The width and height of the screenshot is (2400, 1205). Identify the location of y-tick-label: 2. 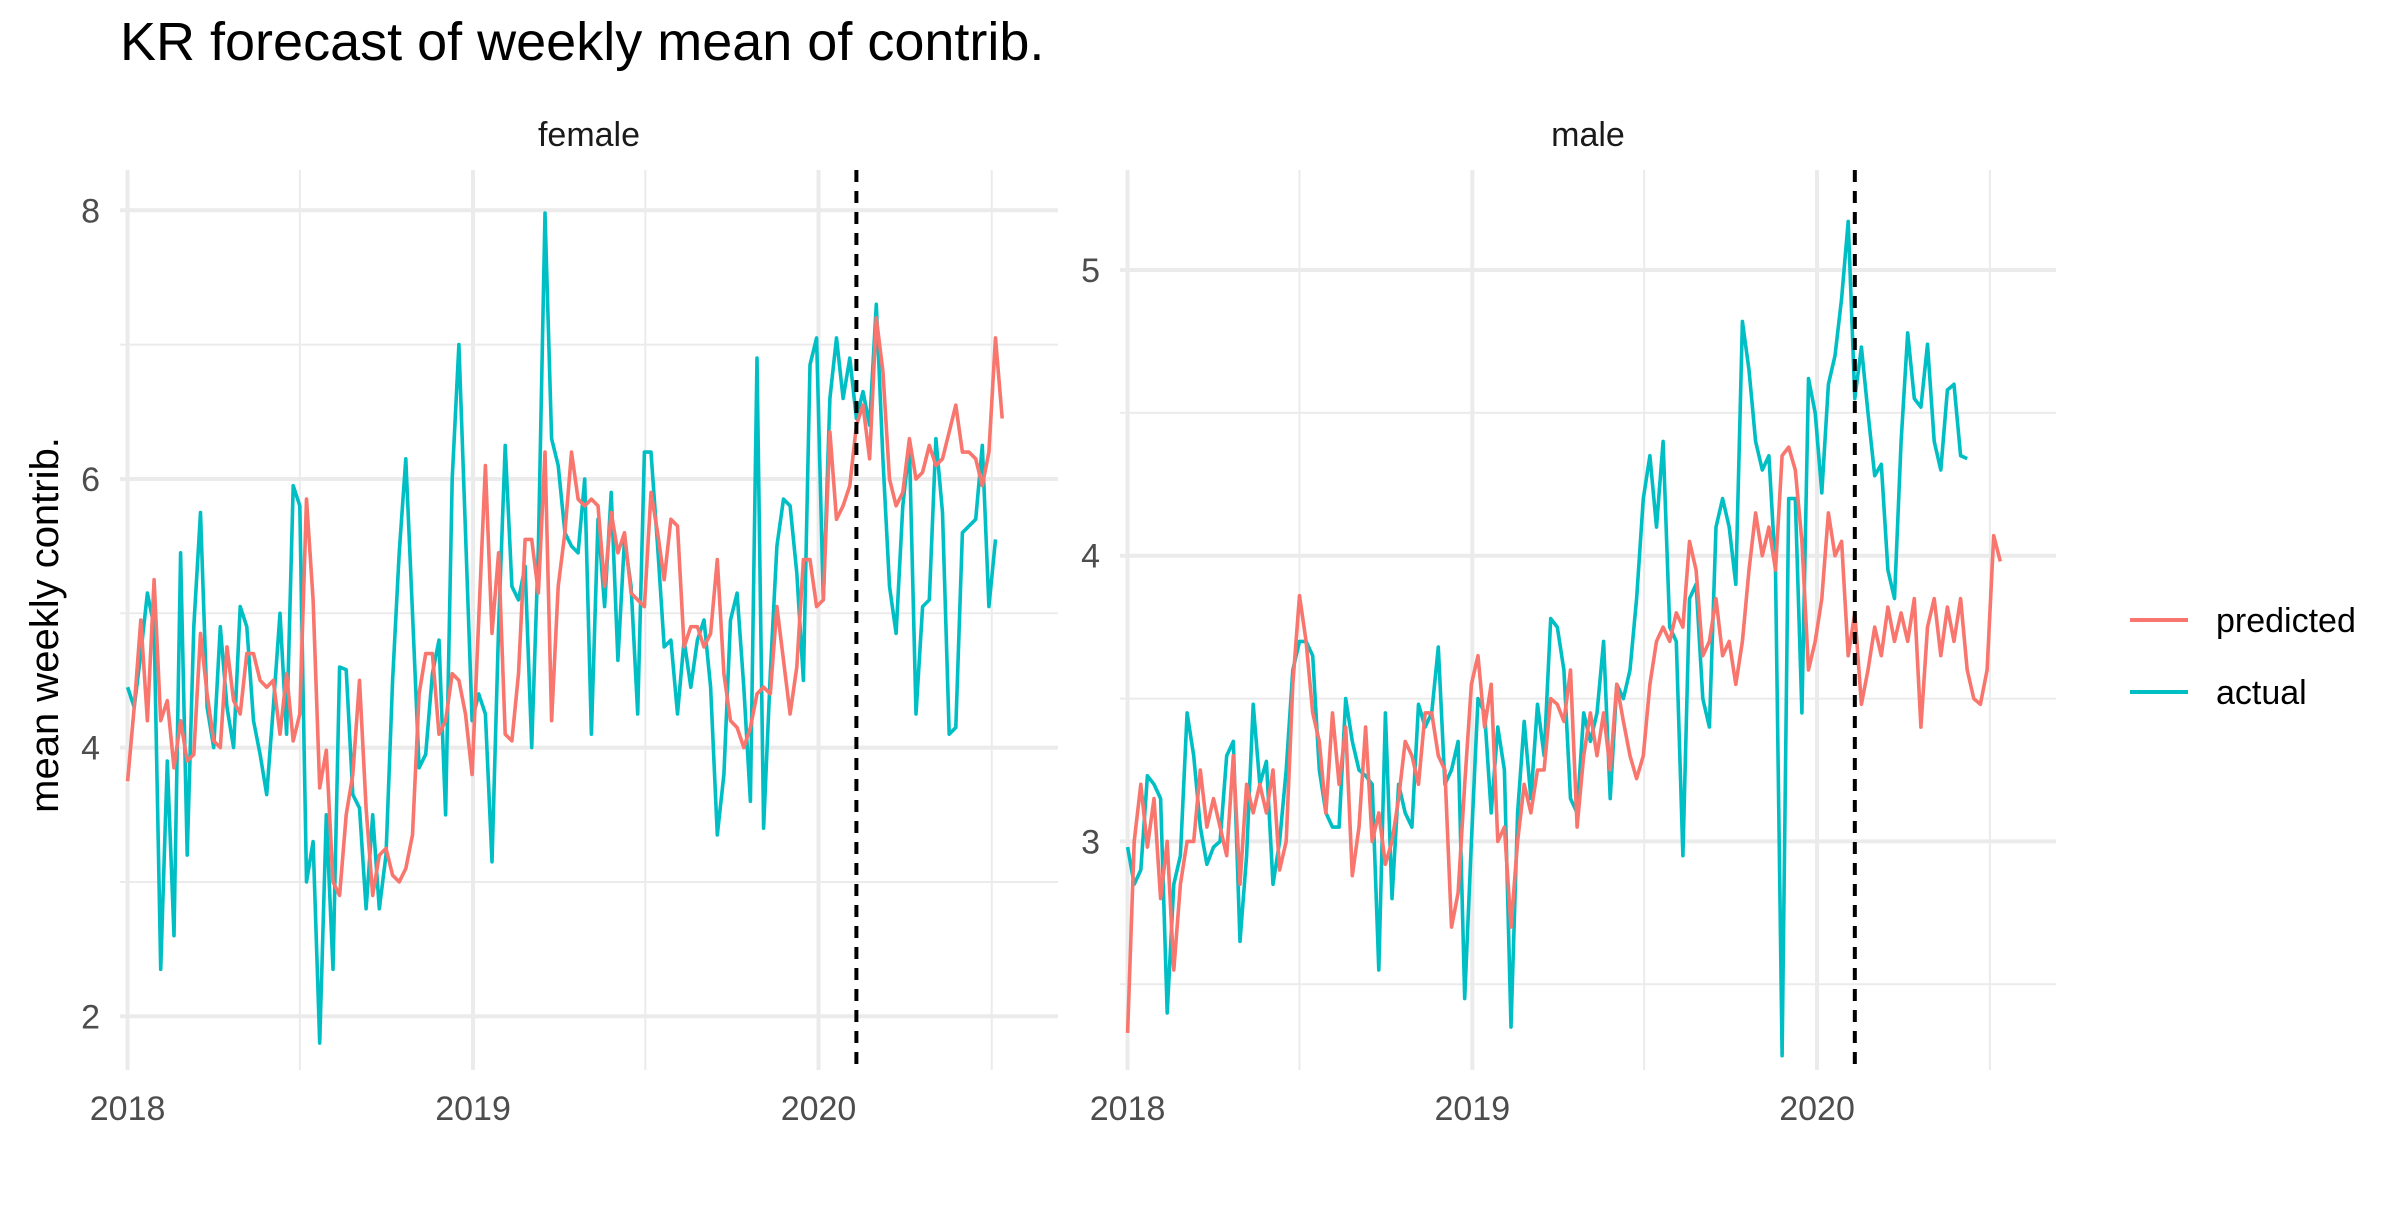
(90, 1017).